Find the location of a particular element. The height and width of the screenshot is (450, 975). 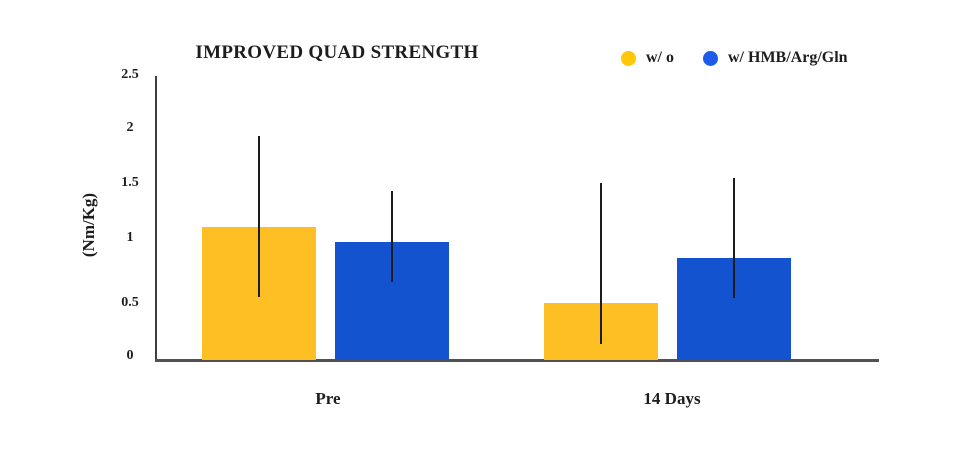

x-axis-line is located at coordinates (517, 360).